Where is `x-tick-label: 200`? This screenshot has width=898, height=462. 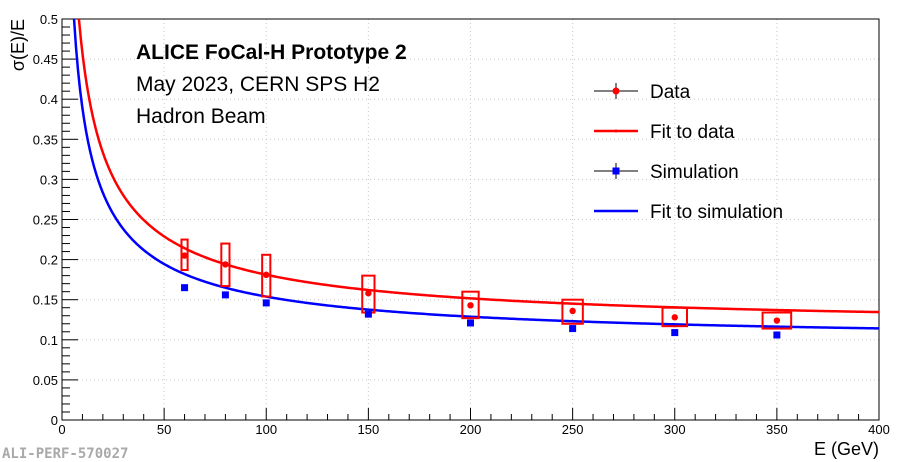 x-tick-label: 200 is located at coordinates (471, 429).